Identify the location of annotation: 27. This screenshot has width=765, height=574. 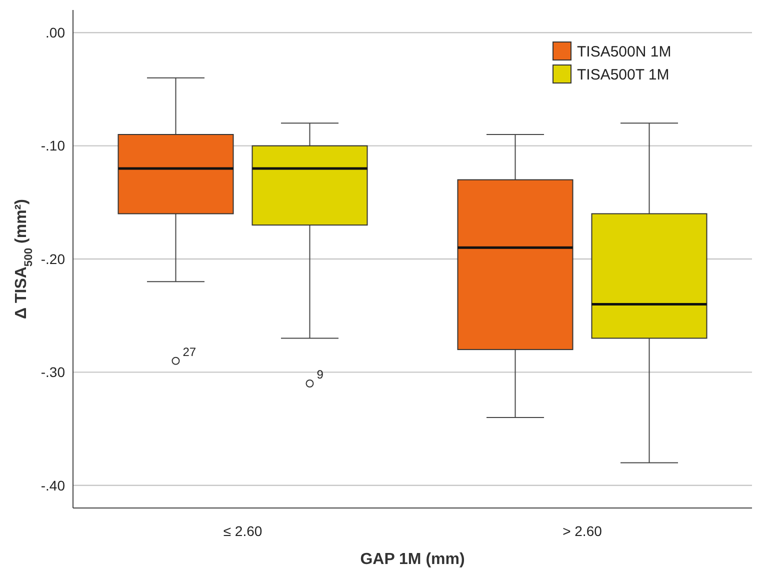
(189, 351).